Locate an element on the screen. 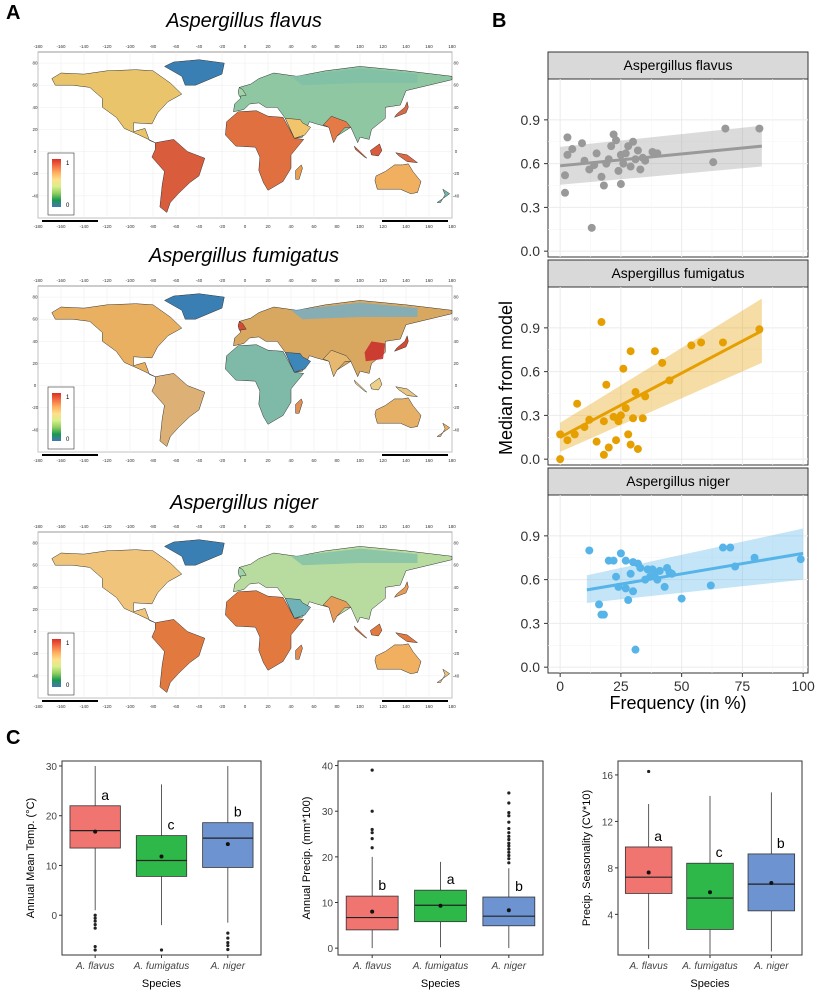 The height and width of the screenshot is (996, 820). y-tick-label: 20 is located at coordinates (52, 817).